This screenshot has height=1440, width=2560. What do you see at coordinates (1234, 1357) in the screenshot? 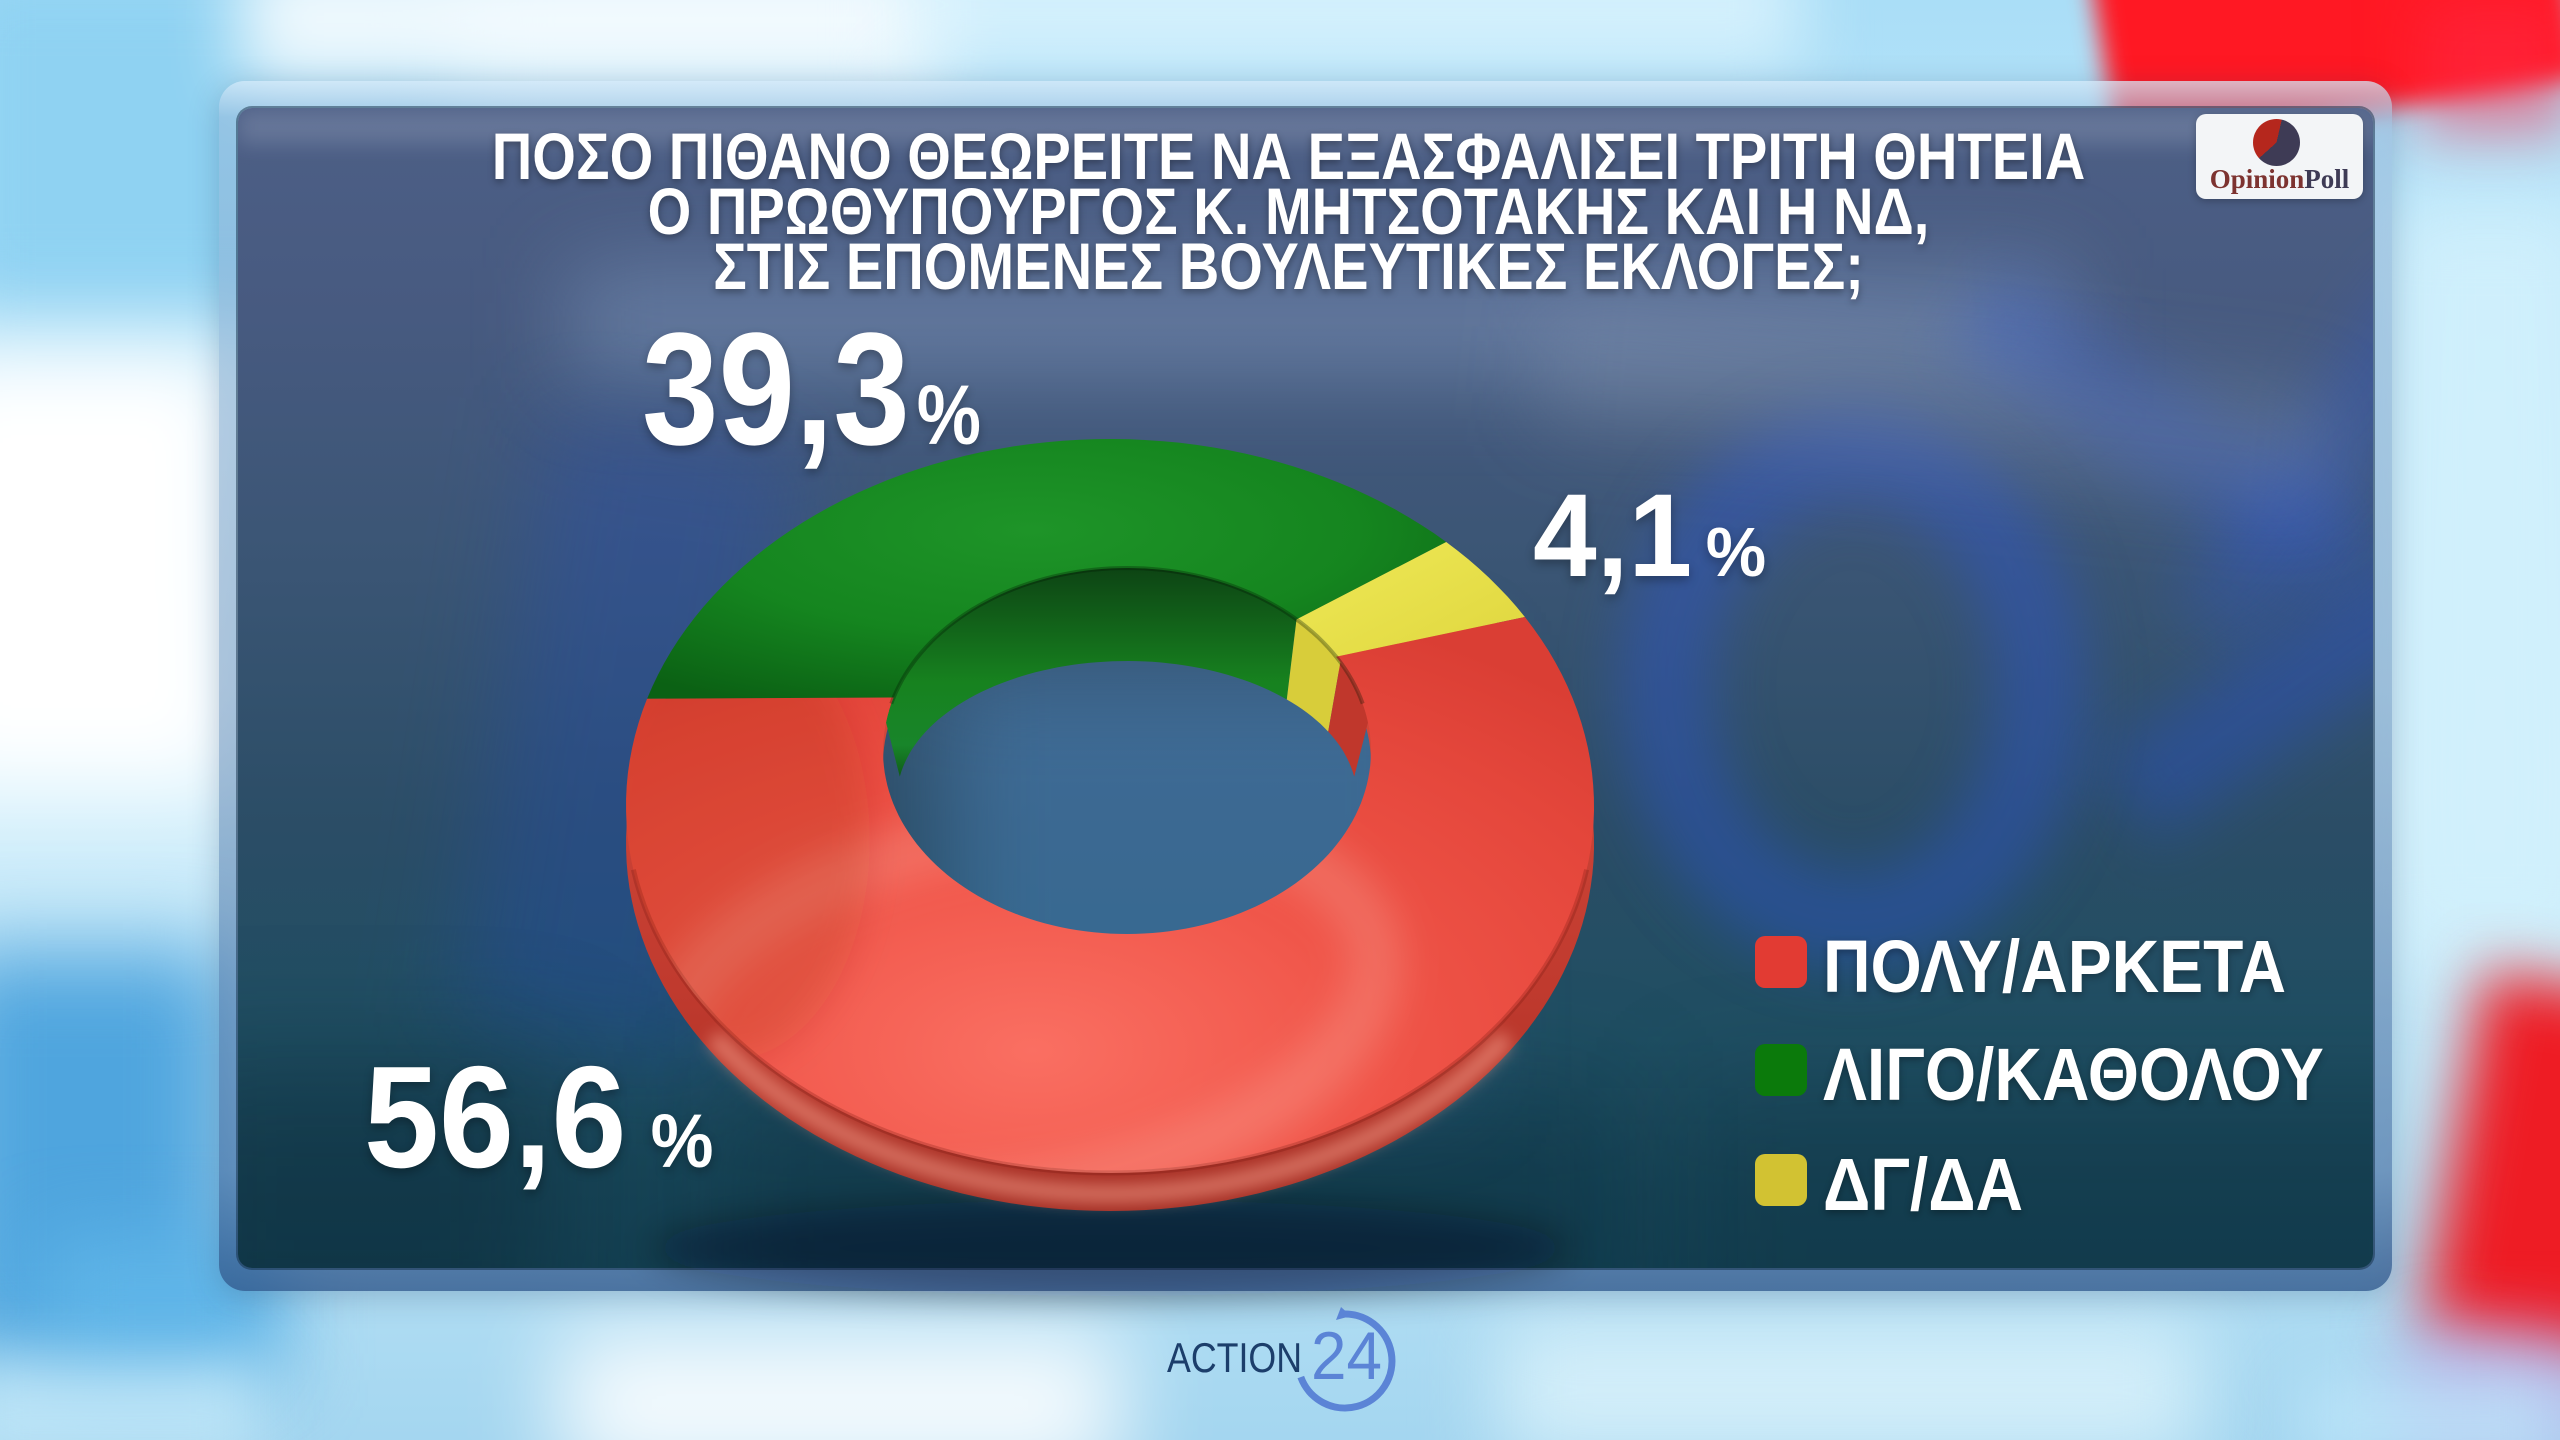
I see `svg-text: ACTION` at bounding box center [1234, 1357].